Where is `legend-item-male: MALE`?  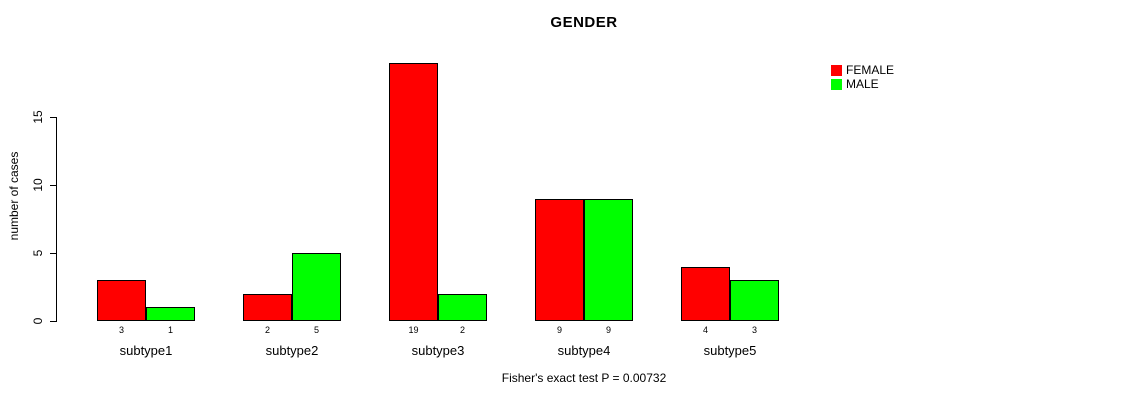 legend-item-male: MALE is located at coordinates (862, 84).